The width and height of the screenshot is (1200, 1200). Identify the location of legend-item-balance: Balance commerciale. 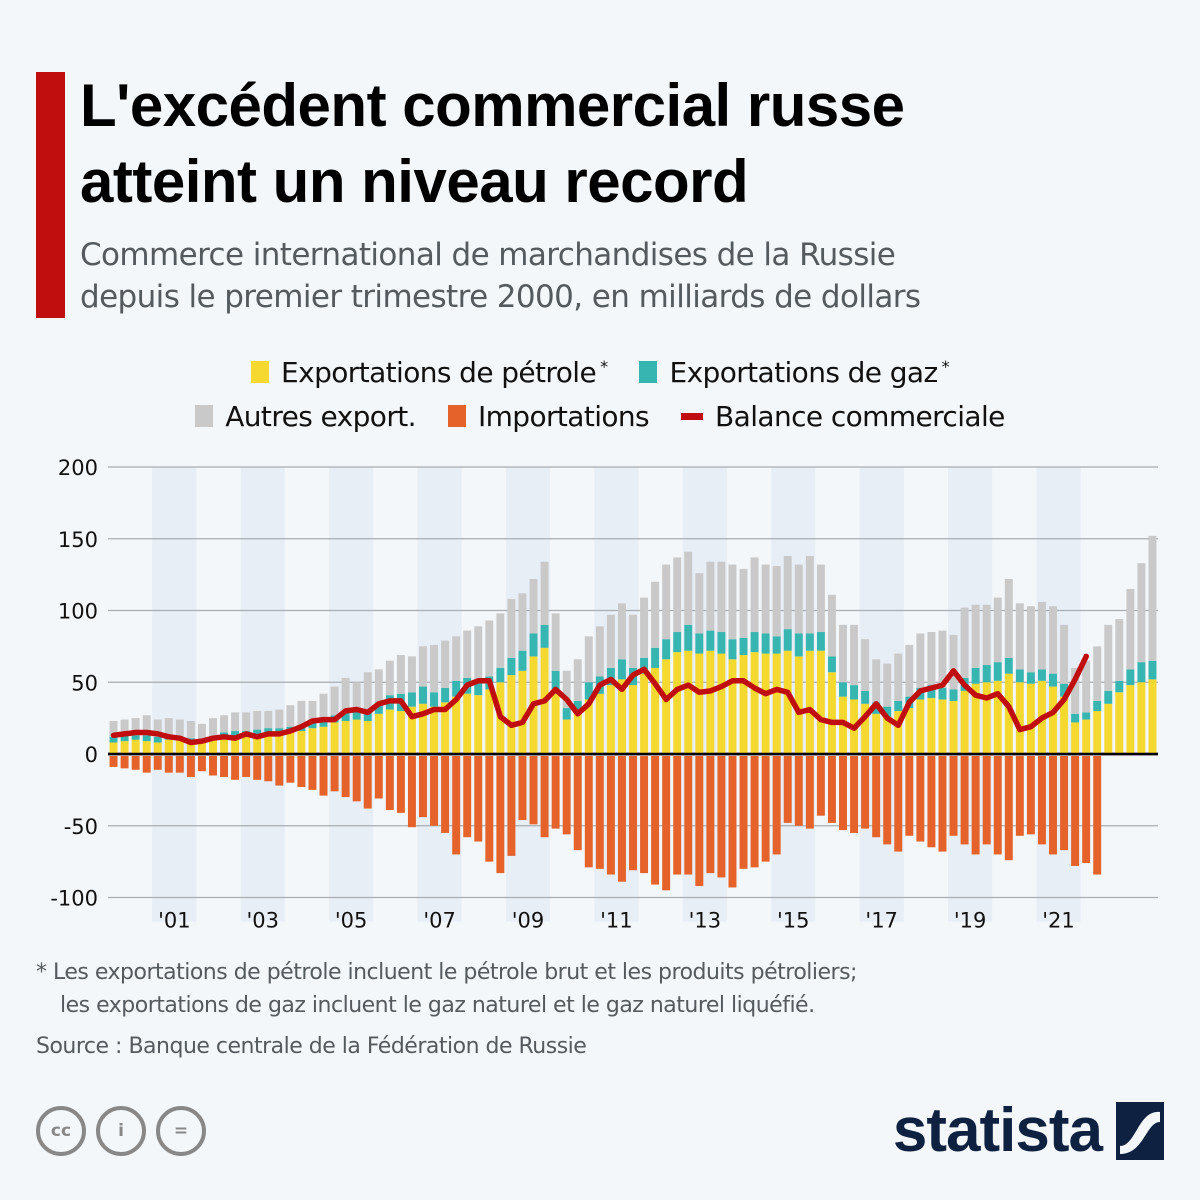
(843, 416).